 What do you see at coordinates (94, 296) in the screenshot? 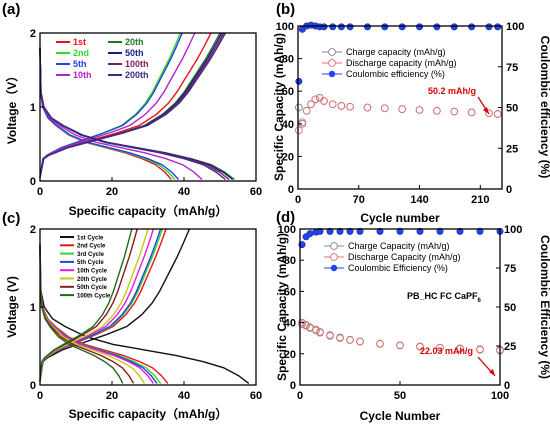
I see `legend-label-100th-Cycle: 100th Cycle` at bounding box center [94, 296].